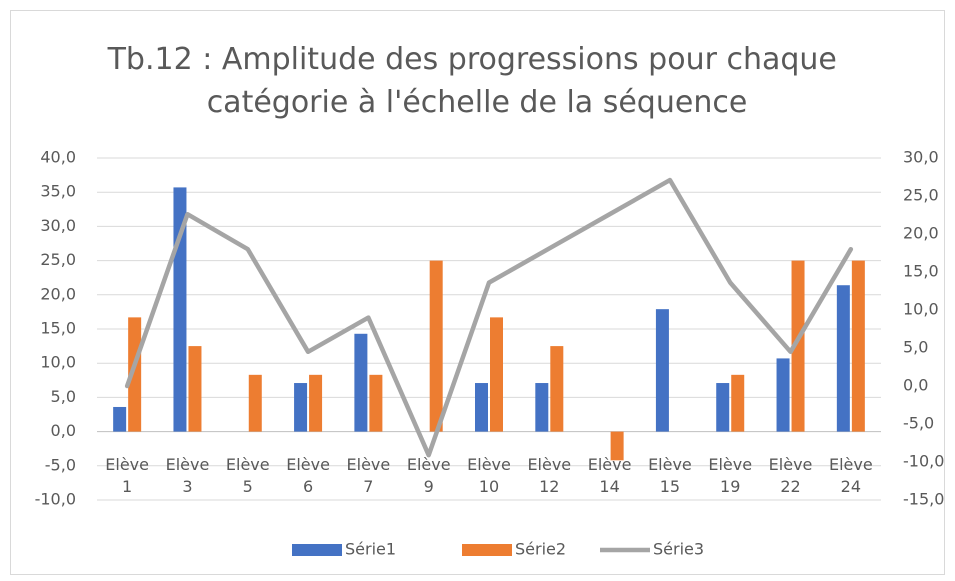 This screenshot has height=581, width=955. What do you see at coordinates (921, 233) in the screenshot?
I see `y2-tick-label: 20,0` at bounding box center [921, 233].